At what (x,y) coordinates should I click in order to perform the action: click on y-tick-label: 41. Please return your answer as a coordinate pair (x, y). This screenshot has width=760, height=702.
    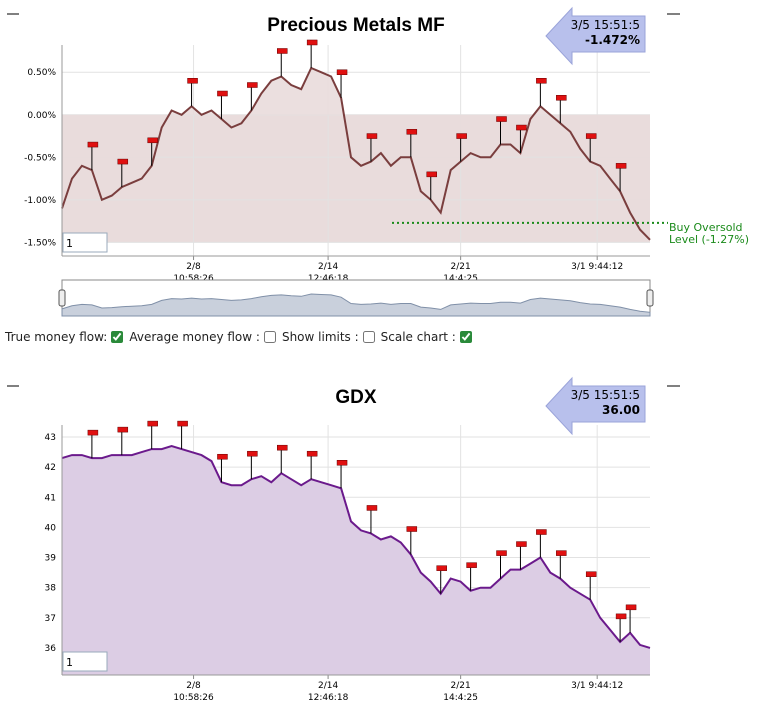
    Looking at the image, I should click on (50, 498).